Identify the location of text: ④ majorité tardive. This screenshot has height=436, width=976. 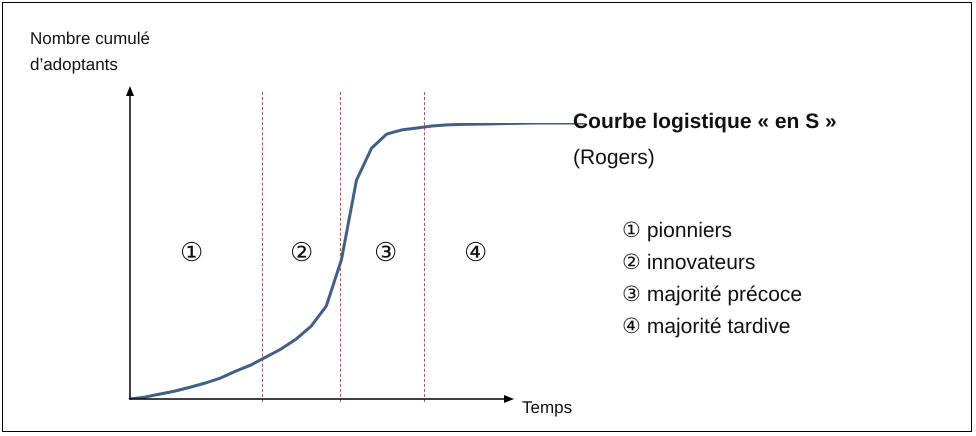
(706, 326).